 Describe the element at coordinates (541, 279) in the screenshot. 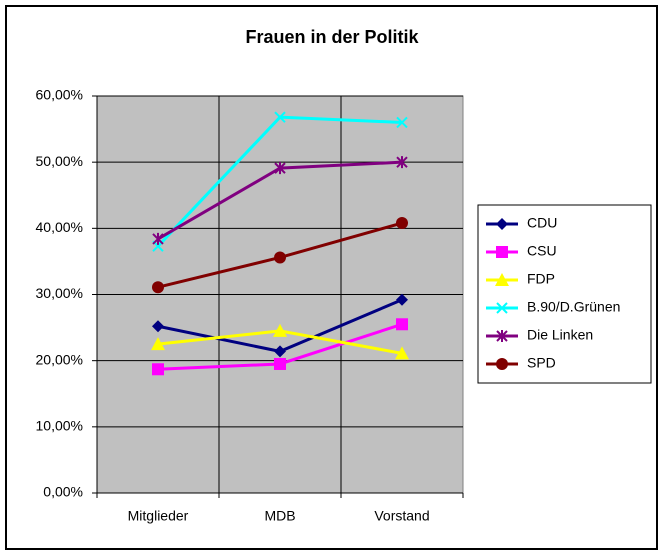

I see `legend-label: FDP` at that location.